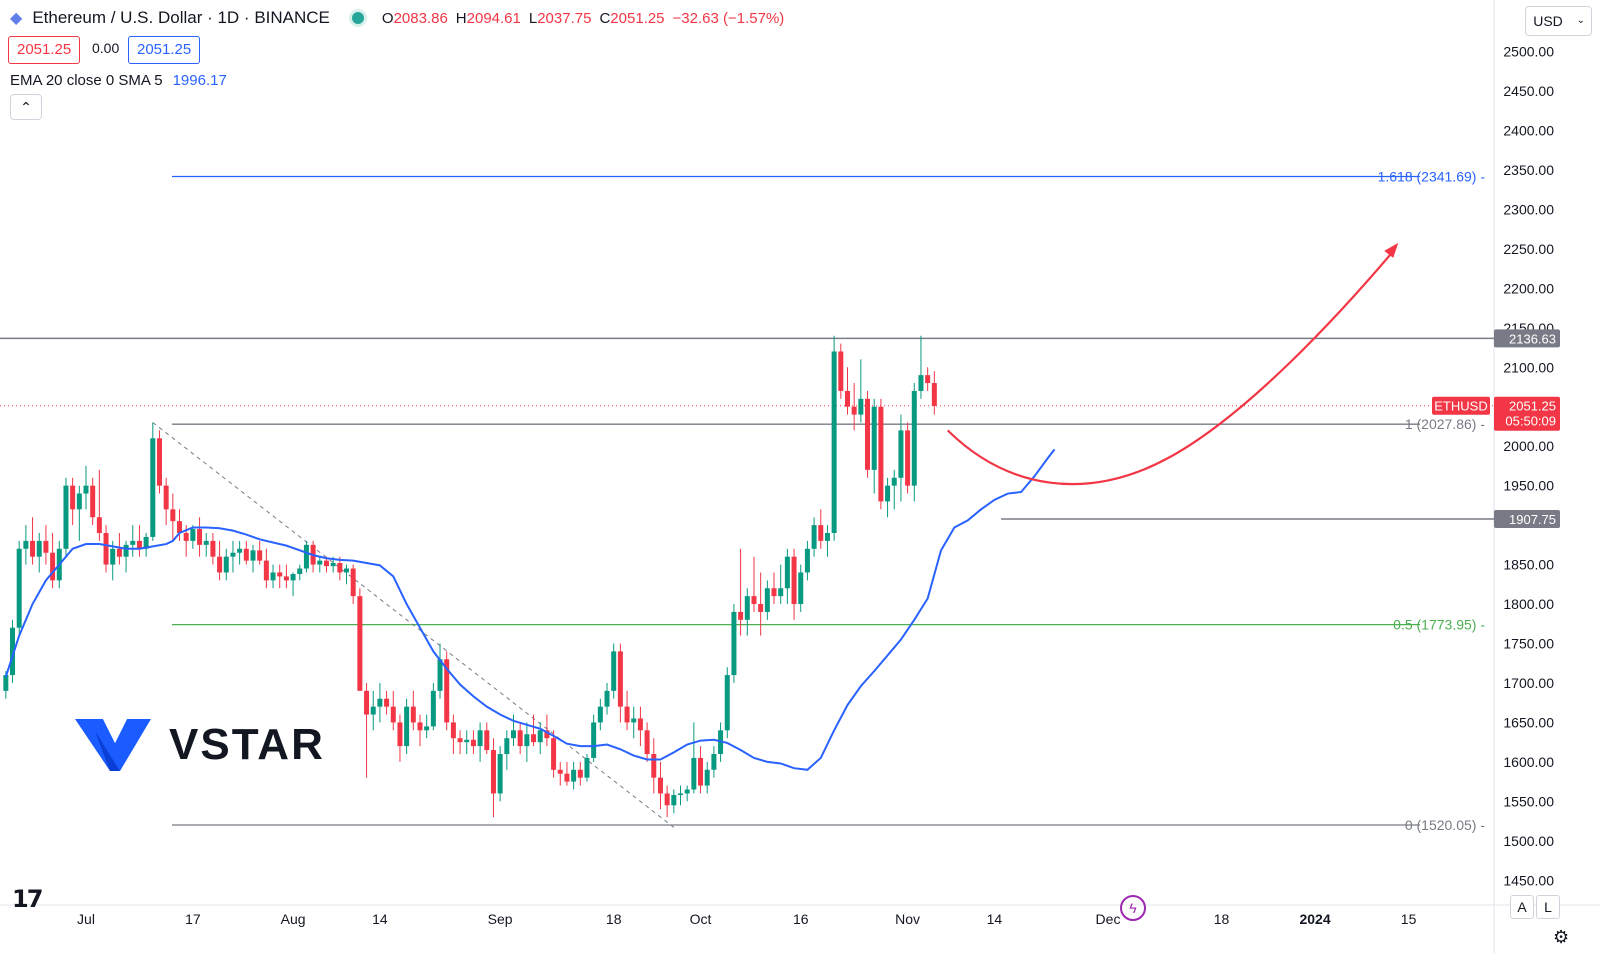  What do you see at coordinates (500, 919) in the screenshot?
I see `x-tick-label: Sep` at bounding box center [500, 919].